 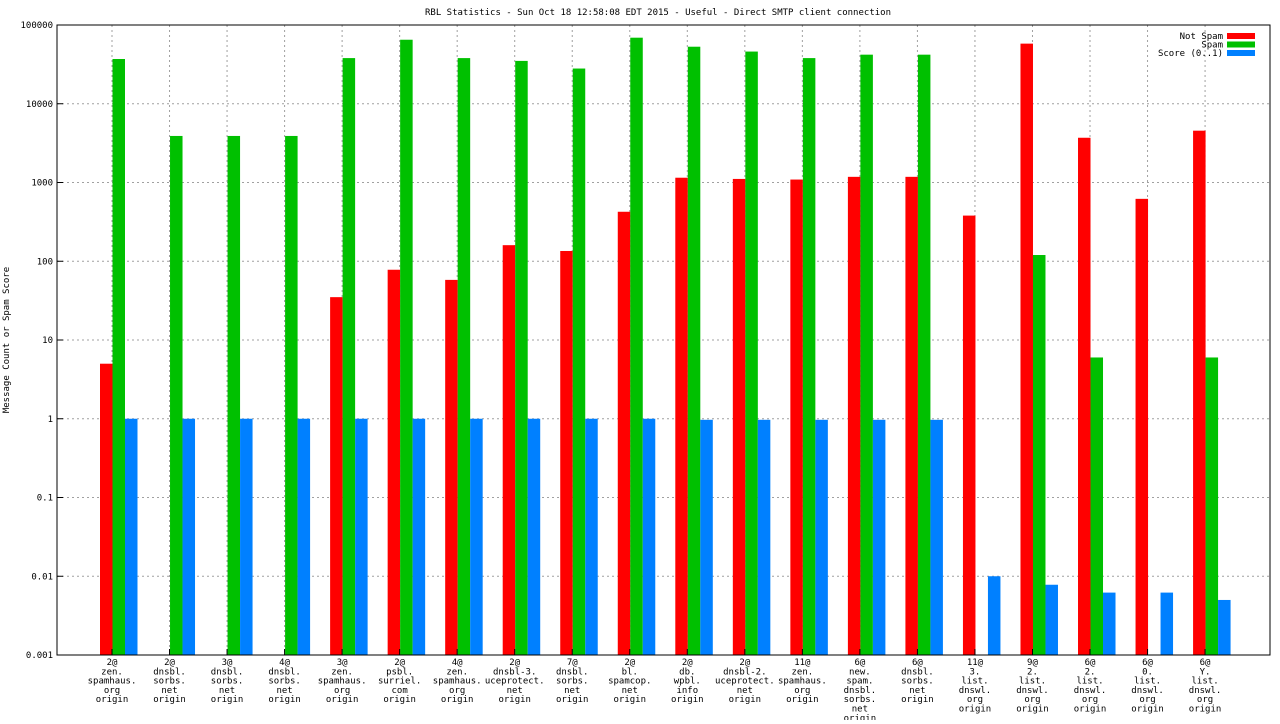 What do you see at coordinates (572, 663) in the screenshot?
I see `x-tick-label: 7@` at bounding box center [572, 663].